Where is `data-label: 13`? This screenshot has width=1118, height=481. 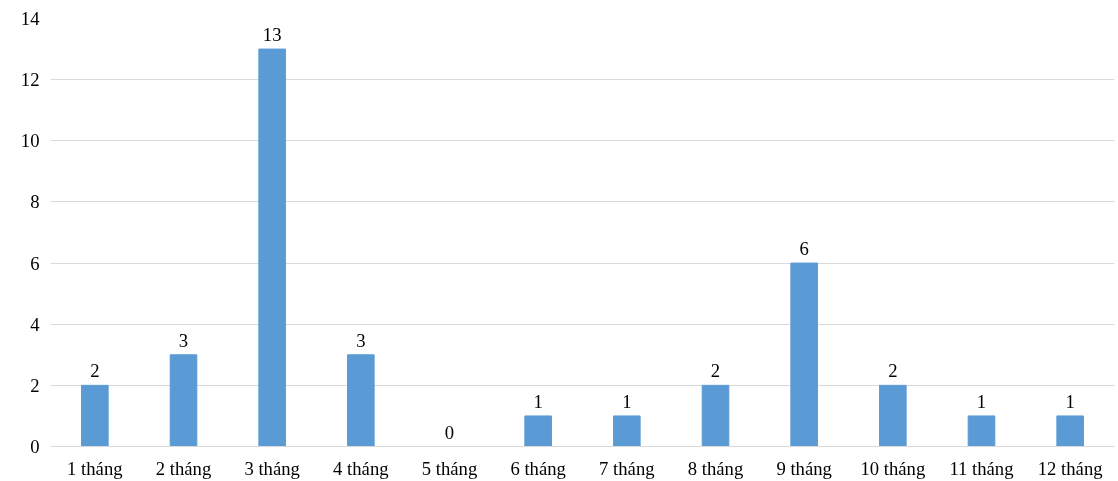 data-label: 13 is located at coordinates (272, 35).